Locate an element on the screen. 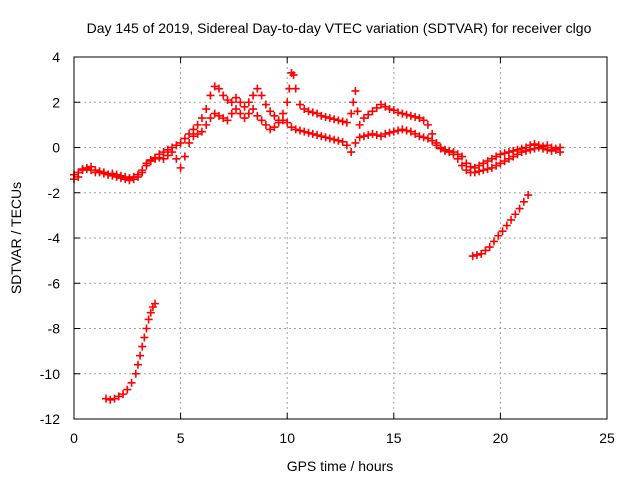 This screenshot has width=640, height=480. x-axis-label: GPS time / hours is located at coordinates (340, 466).